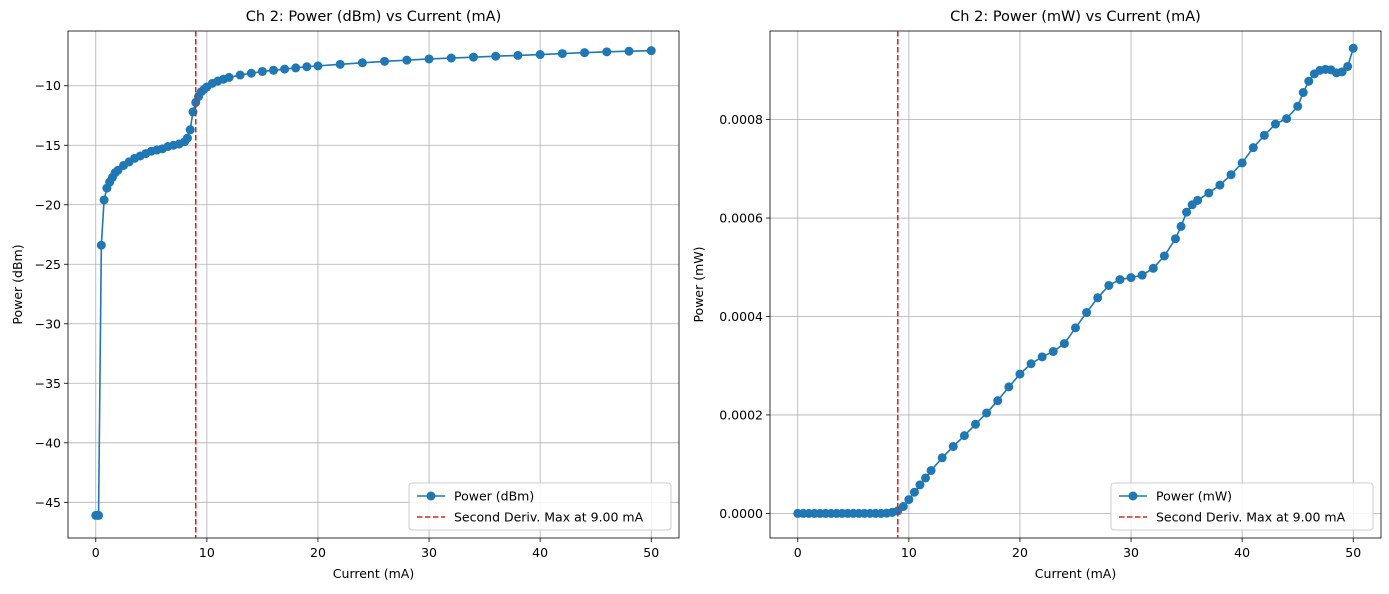 Image resolution: width=1389 pixels, height=594 pixels. Describe the element at coordinates (48, 442) in the screenshot. I see `y-tick-label: −40` at that location.